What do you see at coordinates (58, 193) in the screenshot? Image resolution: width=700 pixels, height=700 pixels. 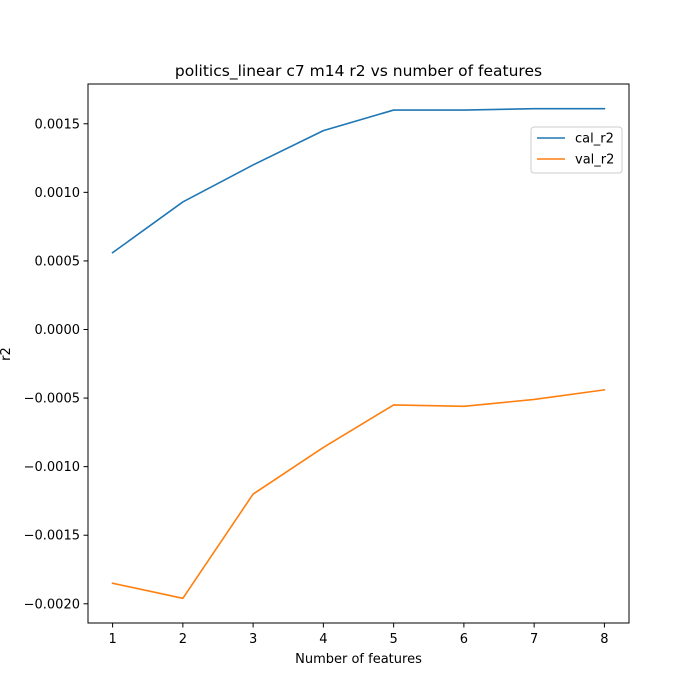 I see `y-tick-label: 0.0010` at bounding box center [58, 193].